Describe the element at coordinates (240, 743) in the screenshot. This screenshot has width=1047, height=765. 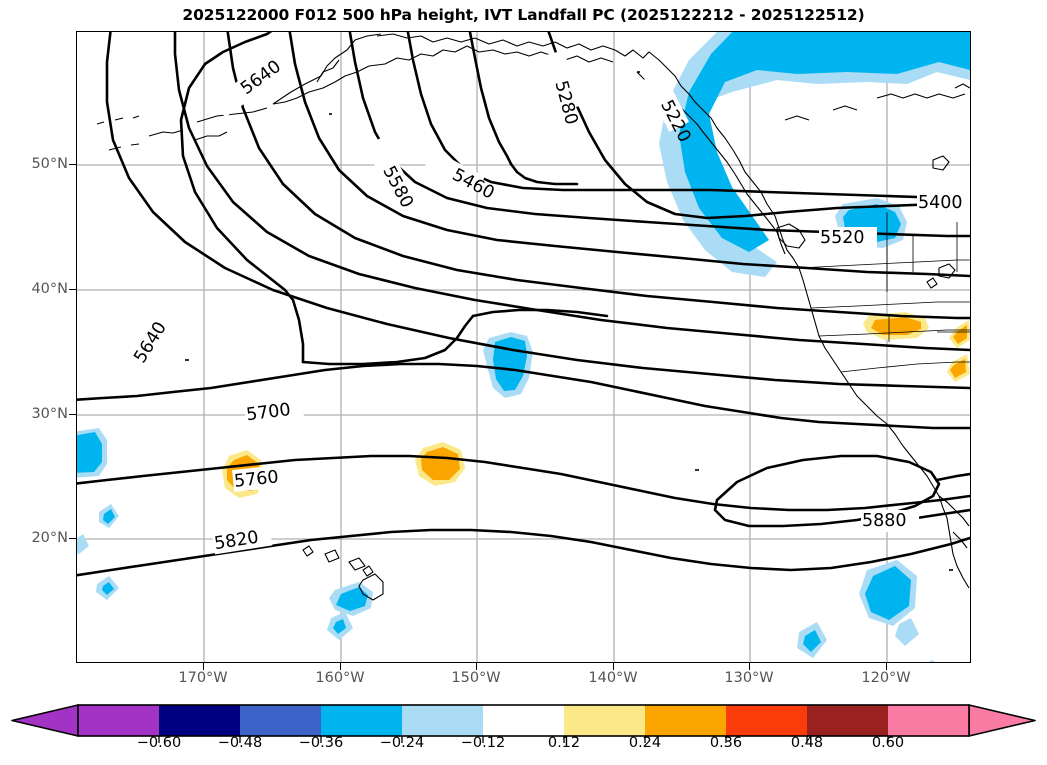
I see `colorbar-tick-label: −0.48` at that location.